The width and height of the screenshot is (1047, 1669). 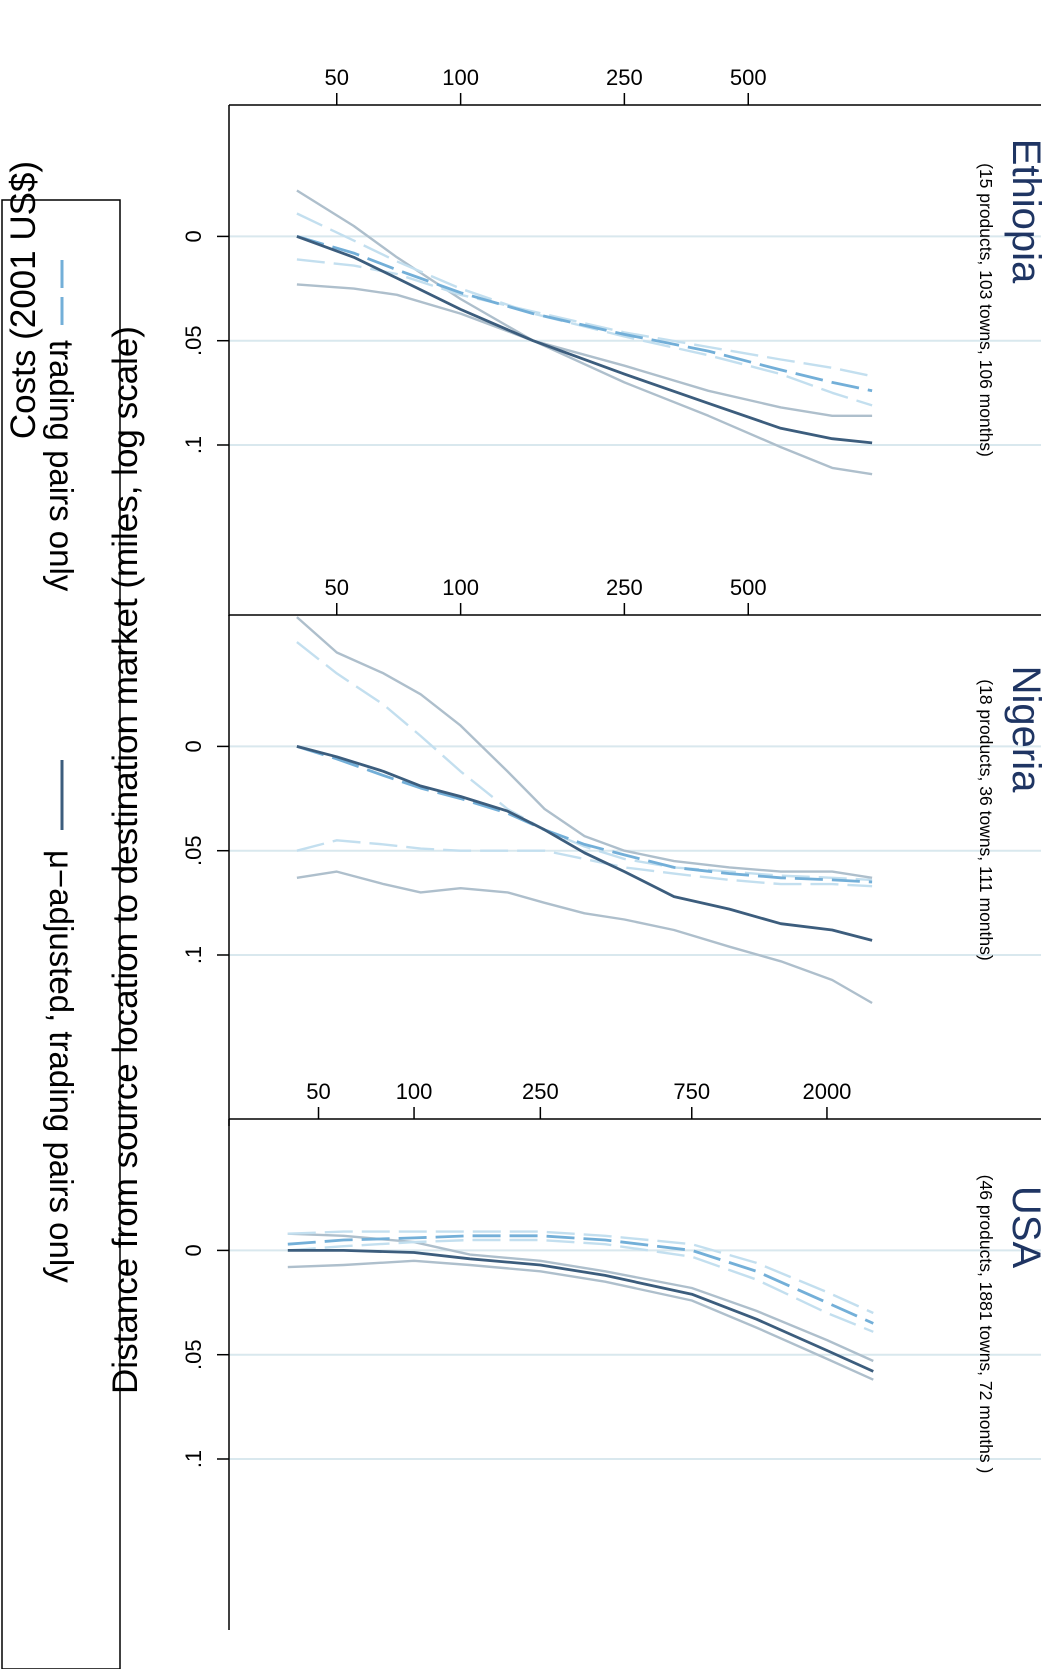 I want to click on panel-title: USA, so click(x=1025, y=1227).